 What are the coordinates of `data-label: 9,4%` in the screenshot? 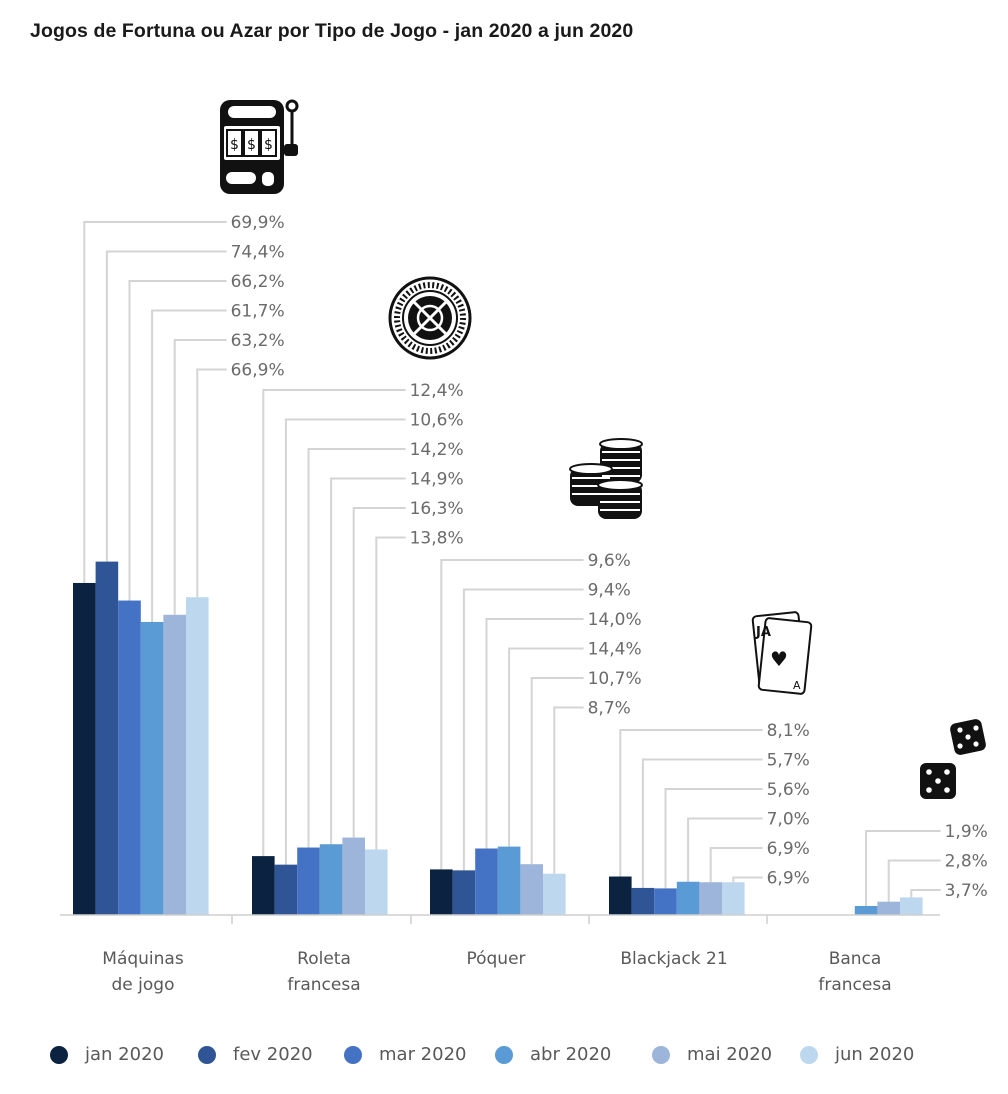 It's located at (609, 591).